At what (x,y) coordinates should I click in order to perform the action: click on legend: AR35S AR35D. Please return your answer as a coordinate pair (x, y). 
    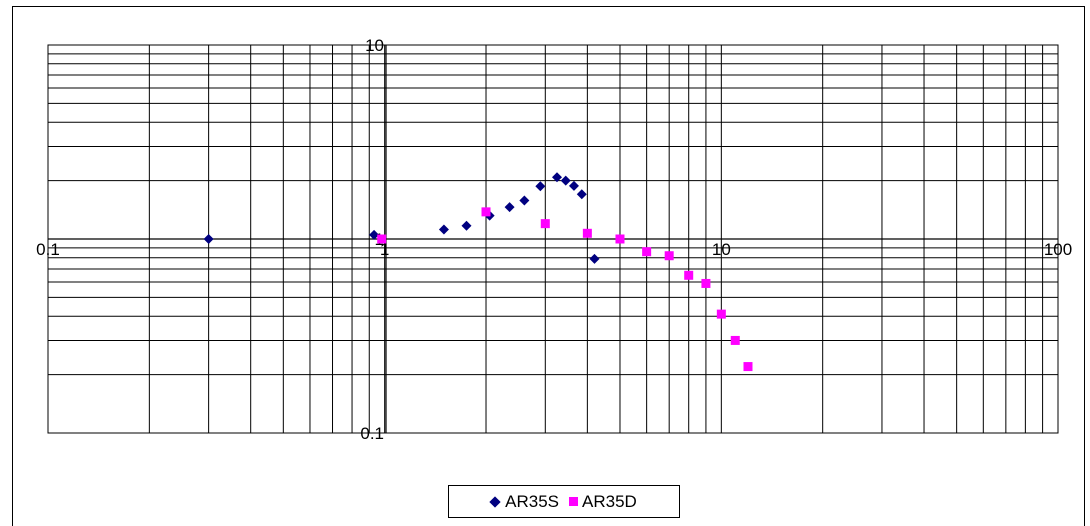
    Looking at the image, I should click on (564, 501).